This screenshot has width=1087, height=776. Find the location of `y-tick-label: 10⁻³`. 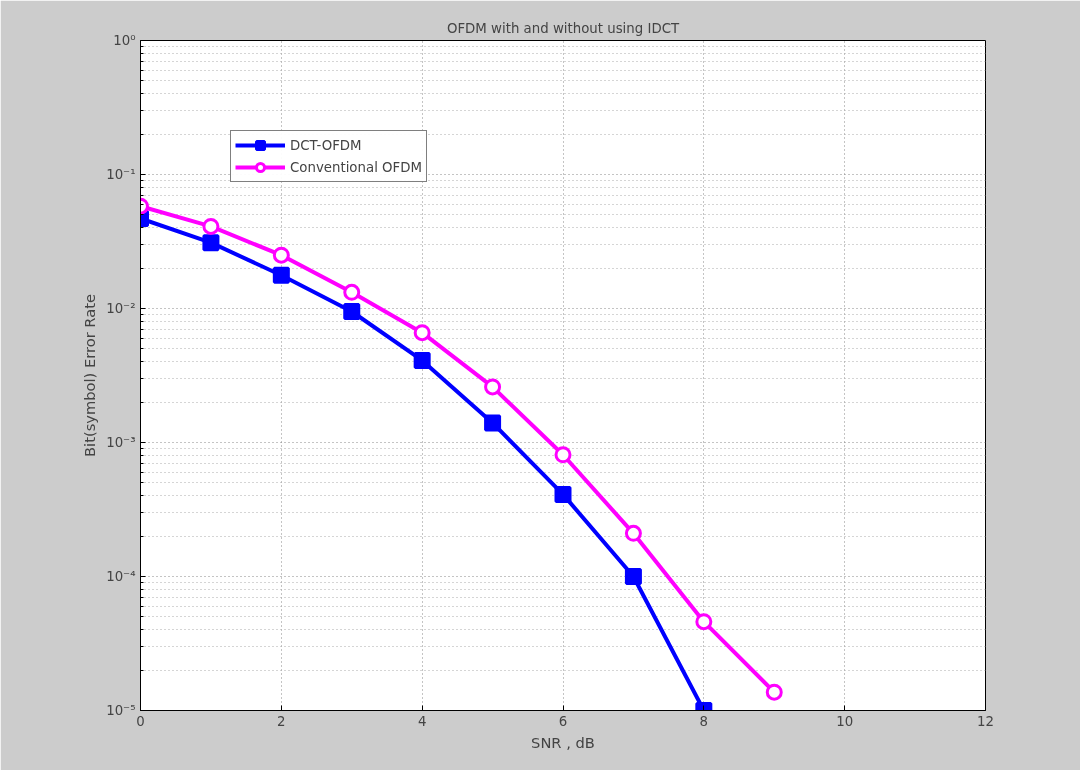

y-tick-label: 10⁻³ is located at coordinates (121, 442).